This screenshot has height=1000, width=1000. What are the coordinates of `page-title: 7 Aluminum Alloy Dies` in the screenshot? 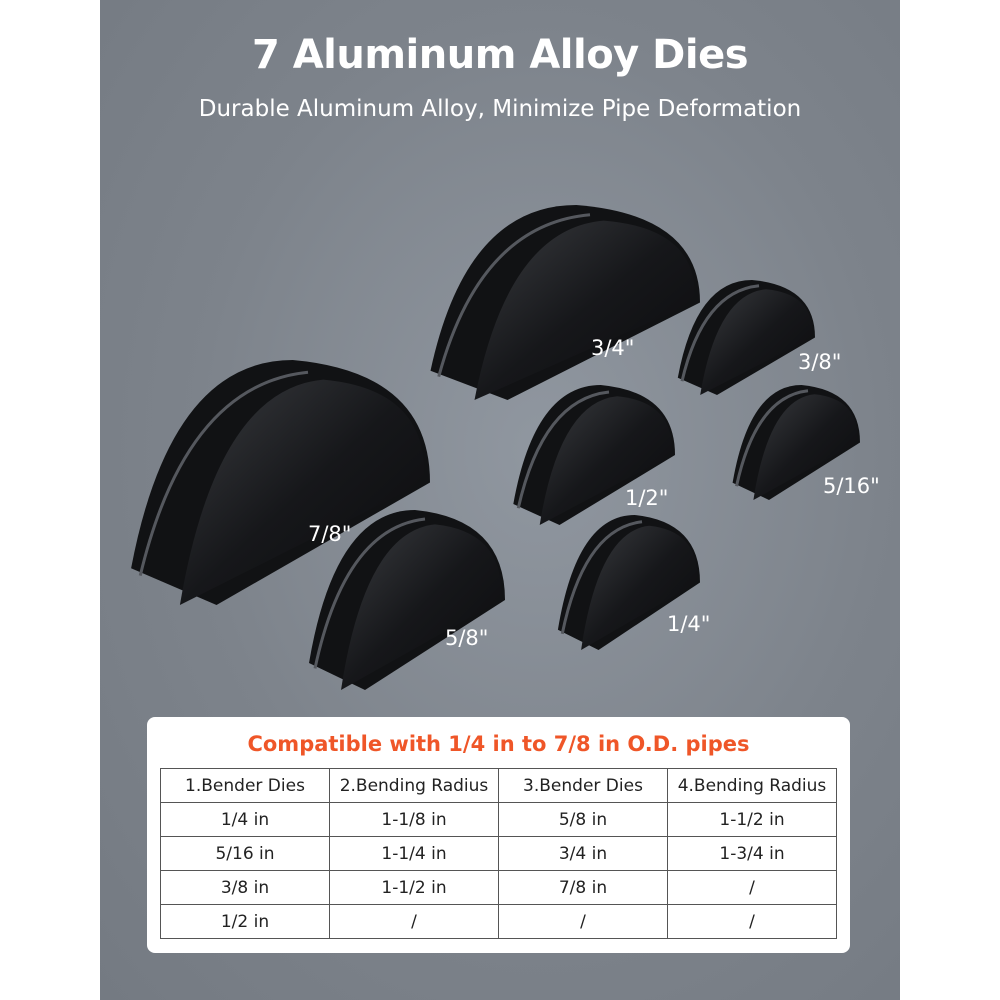 It's located at (500, 55).